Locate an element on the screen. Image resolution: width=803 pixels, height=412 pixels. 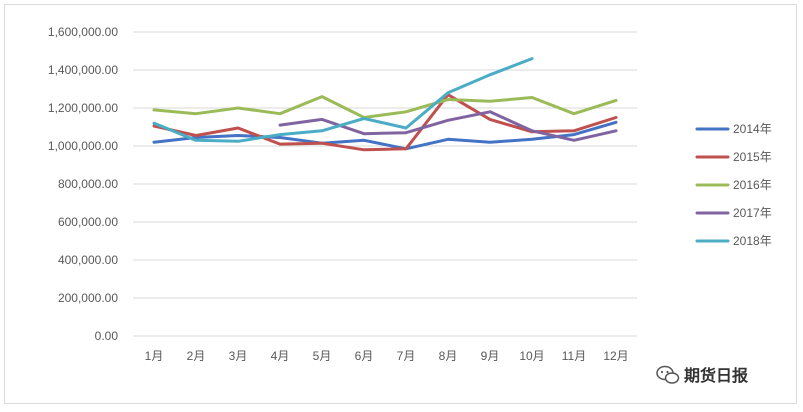
x-tick-label: 4月 is located at coordinates (280, 356).